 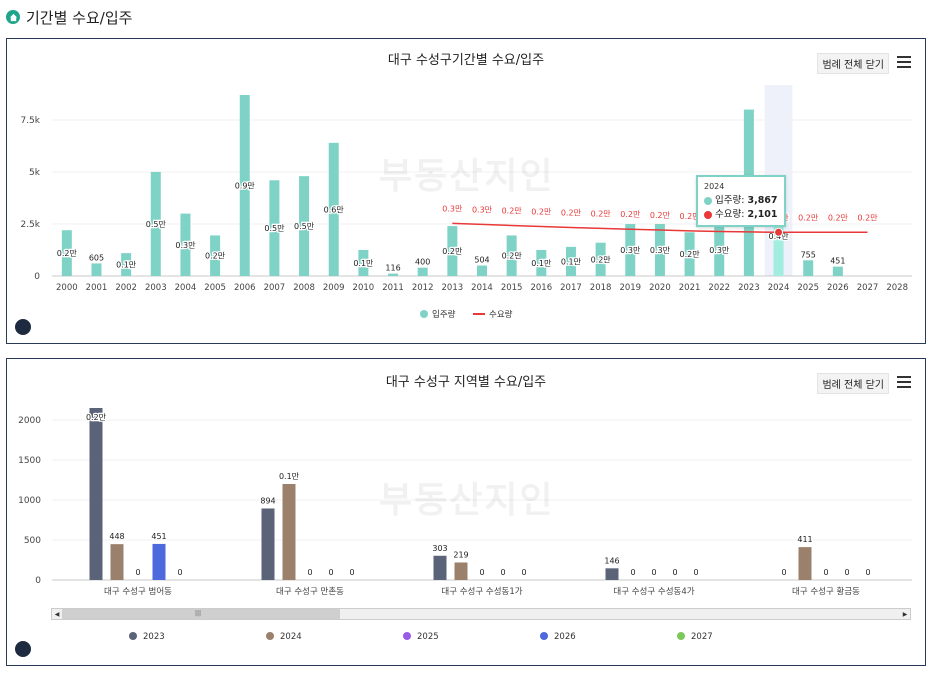 What do you see at coordinates (444, 314) in the screenshot?
I see `legend-supply-label: 입주량` at bounding box center [444, 314].